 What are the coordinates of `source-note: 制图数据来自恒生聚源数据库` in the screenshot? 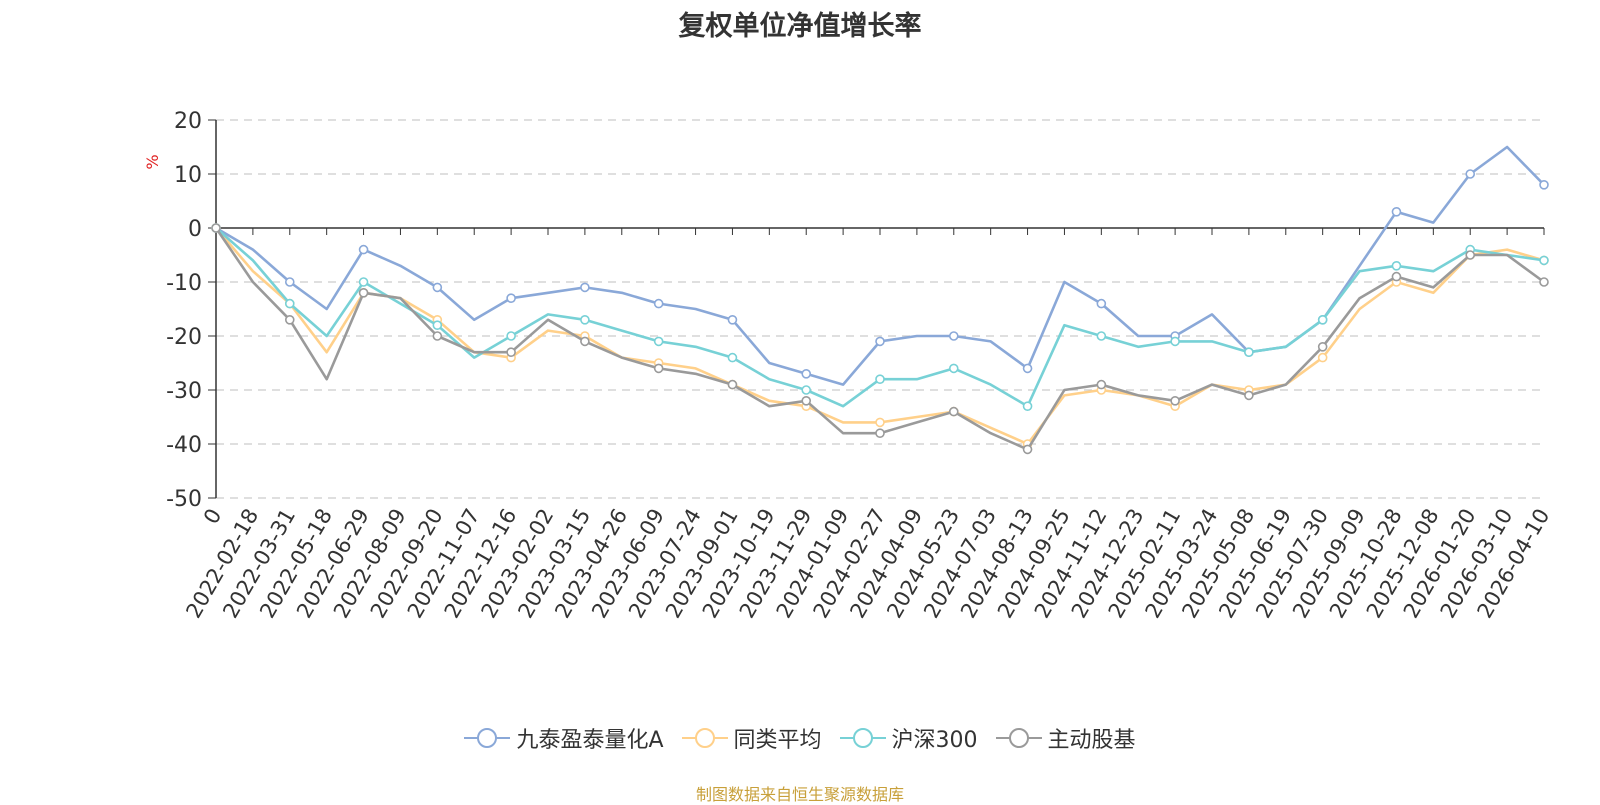 It's located at (799, 794).